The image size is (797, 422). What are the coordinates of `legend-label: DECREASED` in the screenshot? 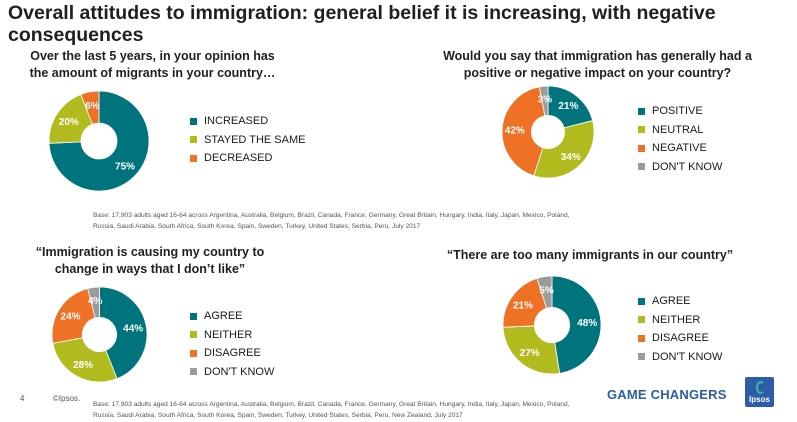 It's located at (238, 158).